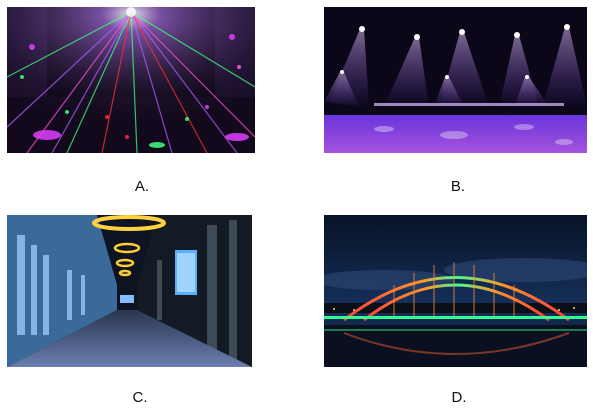  What do you see at coordinates (142, 186) in the screenshot?
I see `option-a-label: A.` at bounding box center [142, 186].